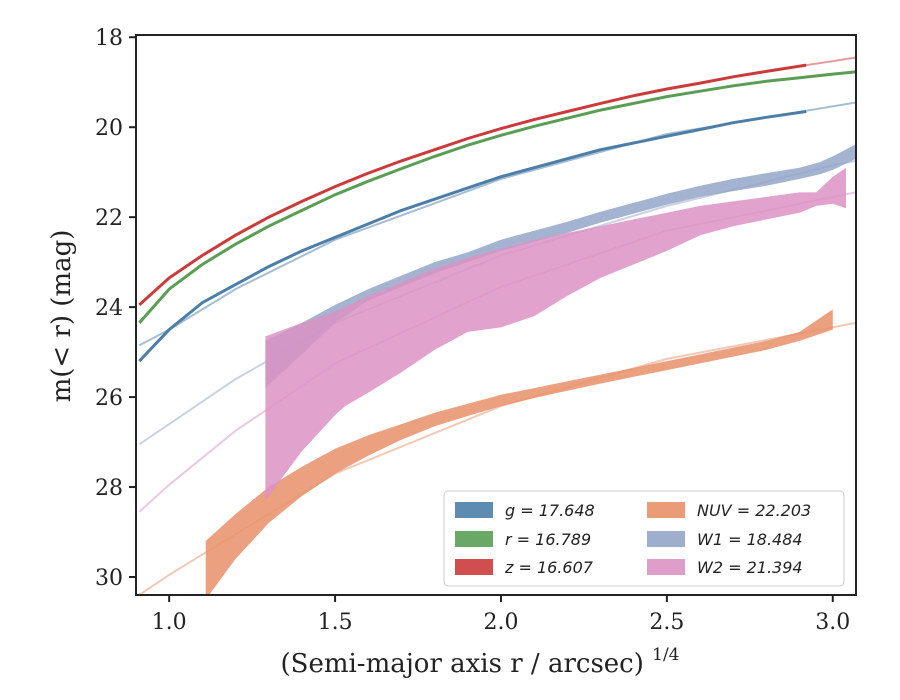  I want to click on legend-label: W2 = 21.394, so click(750, 567).